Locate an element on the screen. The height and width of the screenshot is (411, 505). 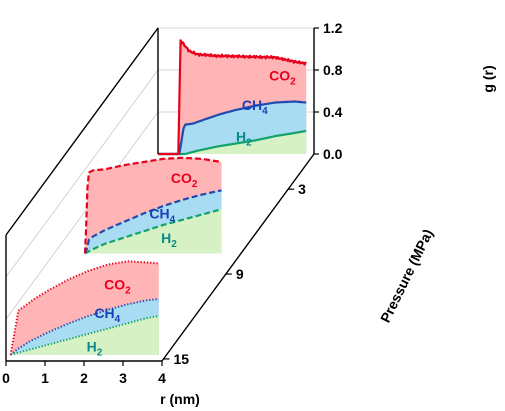
label-h2-9: H2 is located at coordinates (169, 240).